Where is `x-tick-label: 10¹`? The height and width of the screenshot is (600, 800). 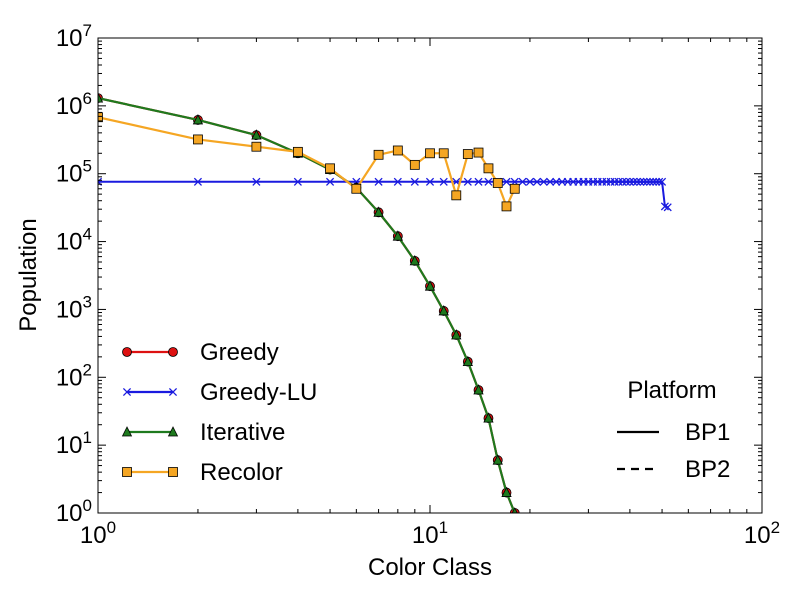
x-tick-label: 10¹ is located at coordinates (430, 533).